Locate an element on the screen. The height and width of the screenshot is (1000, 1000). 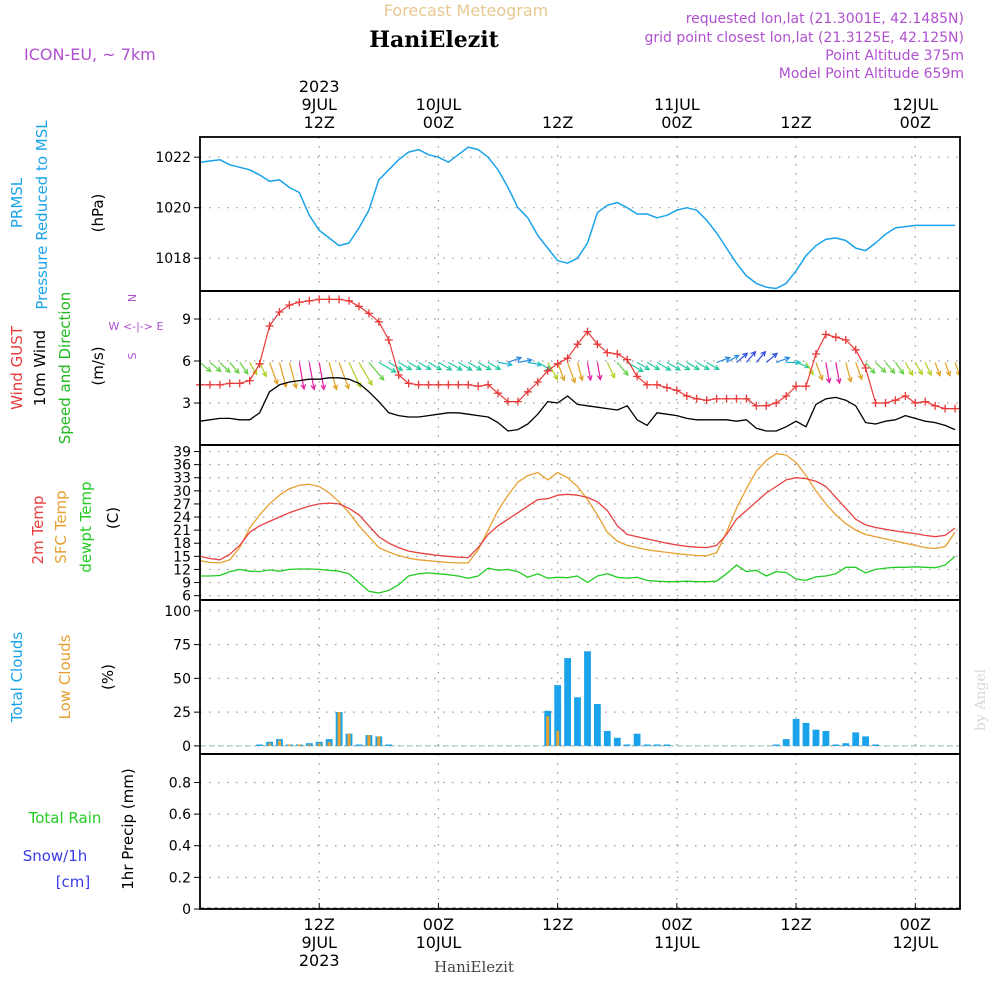
y-tick-label: 75 is located at coordinates (182, 646).